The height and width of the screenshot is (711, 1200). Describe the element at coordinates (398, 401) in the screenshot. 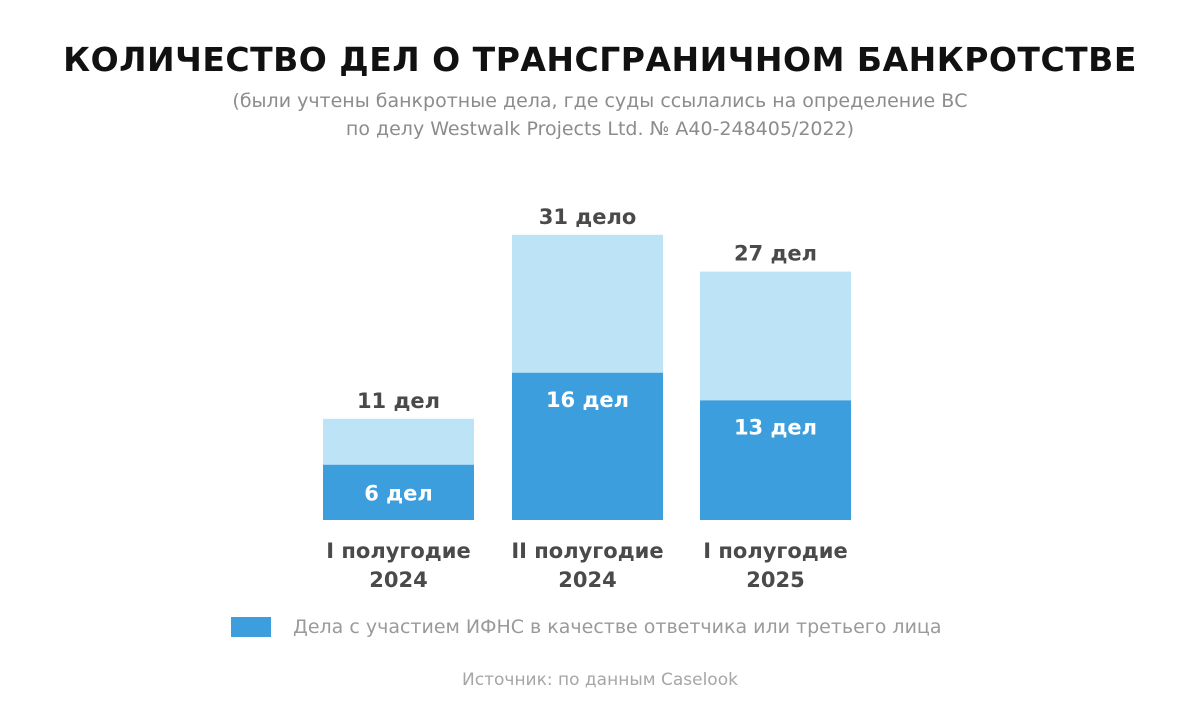

I see `total-label-1: 11 дел` at that location.